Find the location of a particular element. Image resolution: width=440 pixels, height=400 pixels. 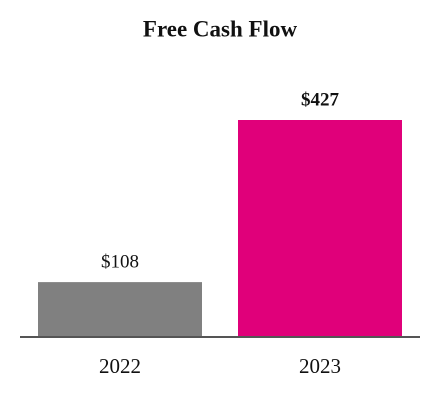

bar is located at coordinates (120, 309).